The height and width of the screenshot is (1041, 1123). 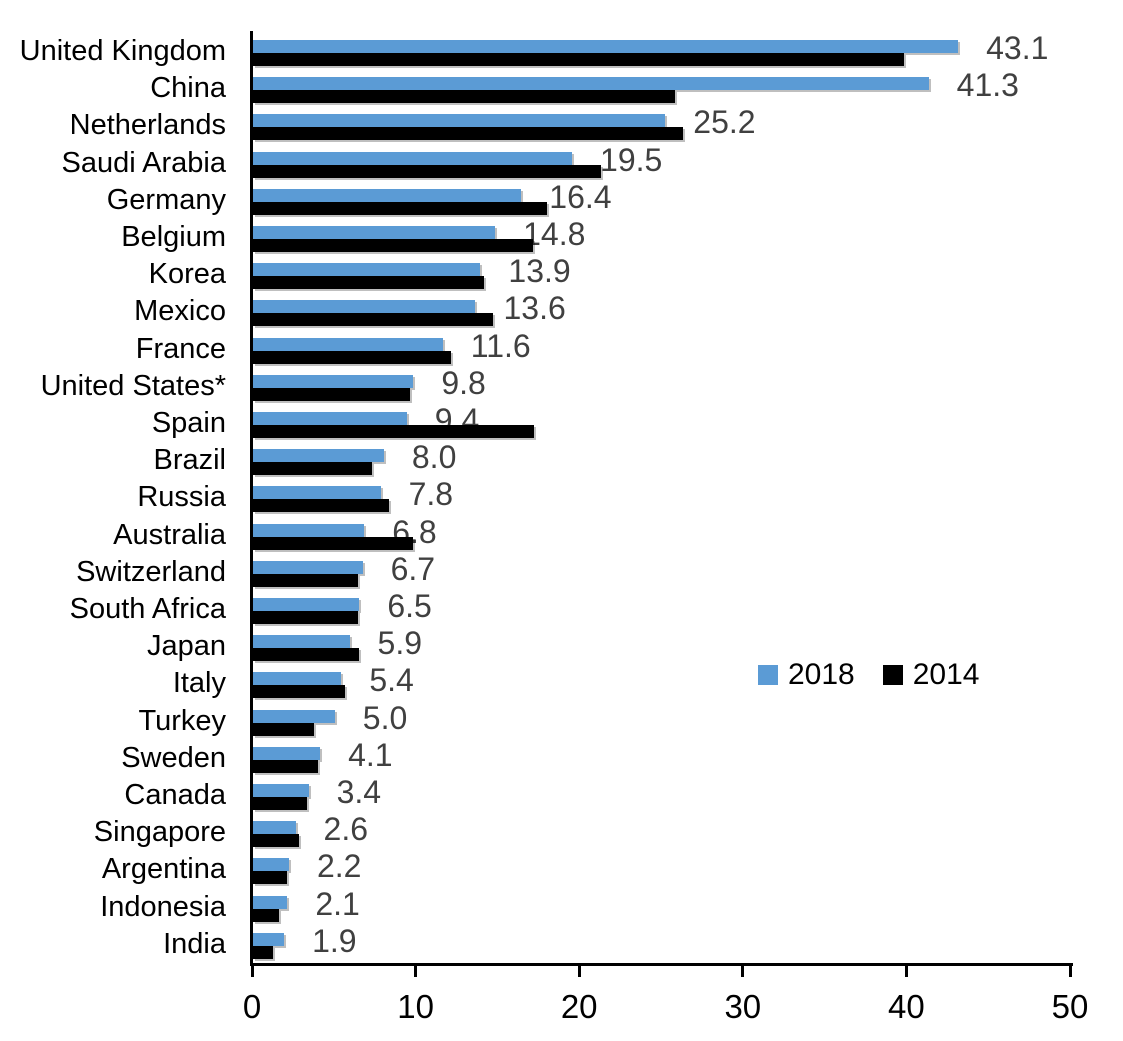 What do you see at coordinates (821, 674) in the screenshot?
I see `legend-label-2018: 2018` at bounding box center [821, 674].